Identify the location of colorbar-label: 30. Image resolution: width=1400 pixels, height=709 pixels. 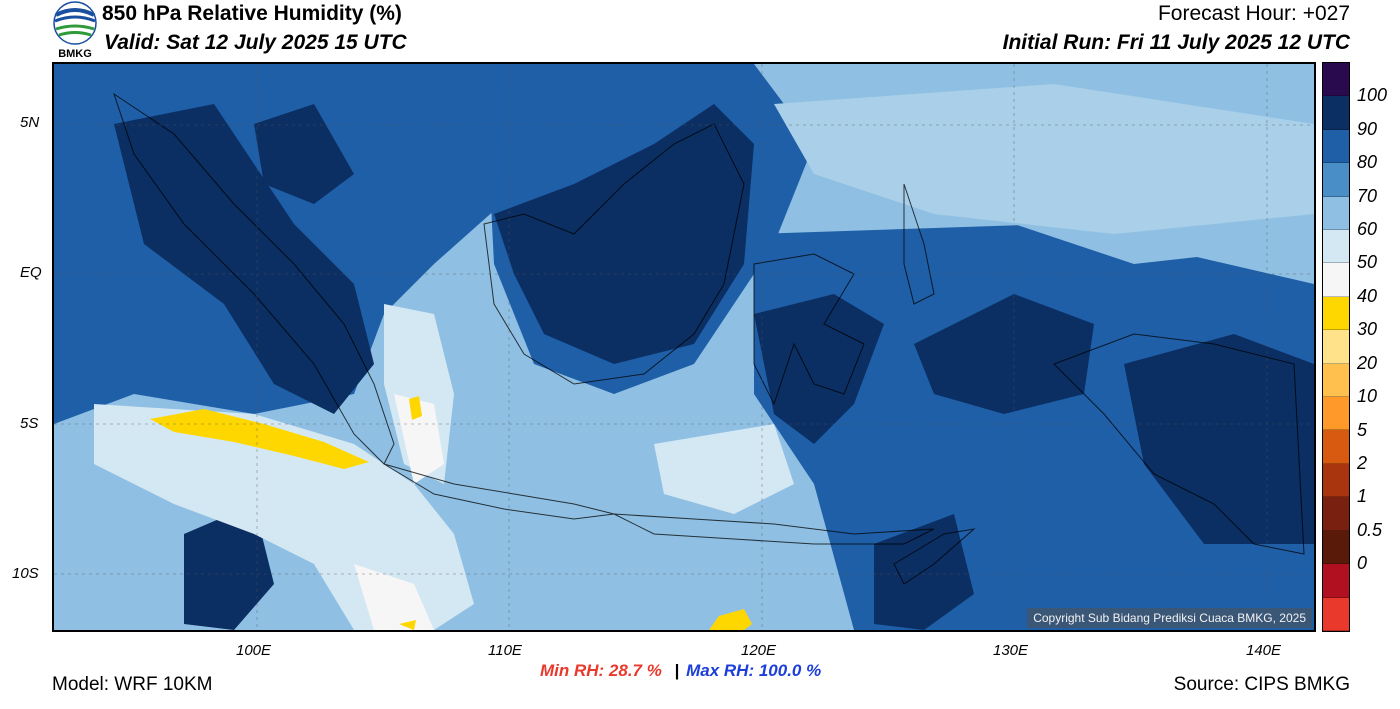
(1367, 329).